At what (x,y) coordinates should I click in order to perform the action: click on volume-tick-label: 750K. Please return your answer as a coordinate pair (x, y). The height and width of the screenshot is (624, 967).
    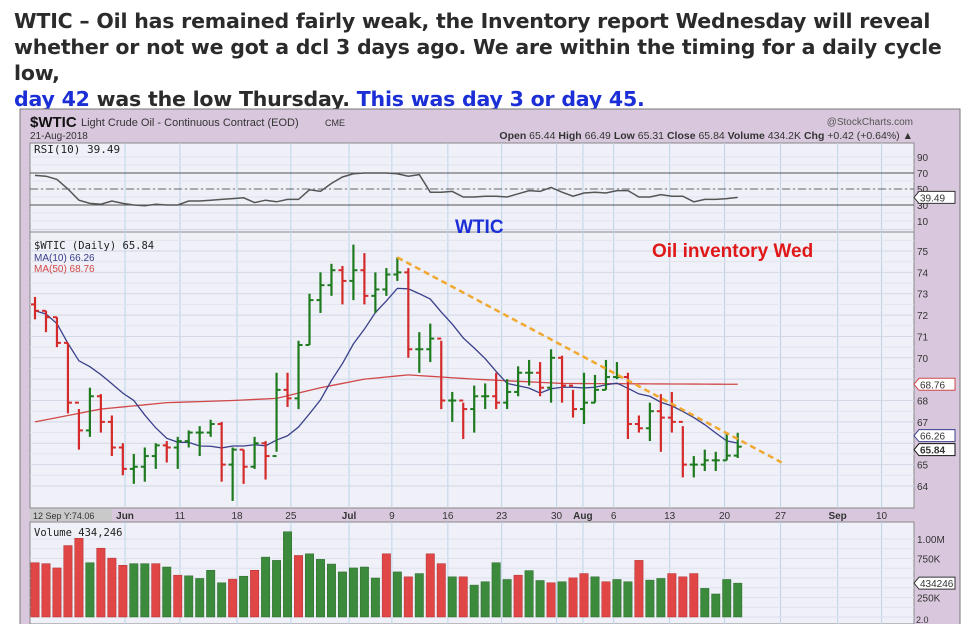
    Looking at the image, I should click on (929, 560).